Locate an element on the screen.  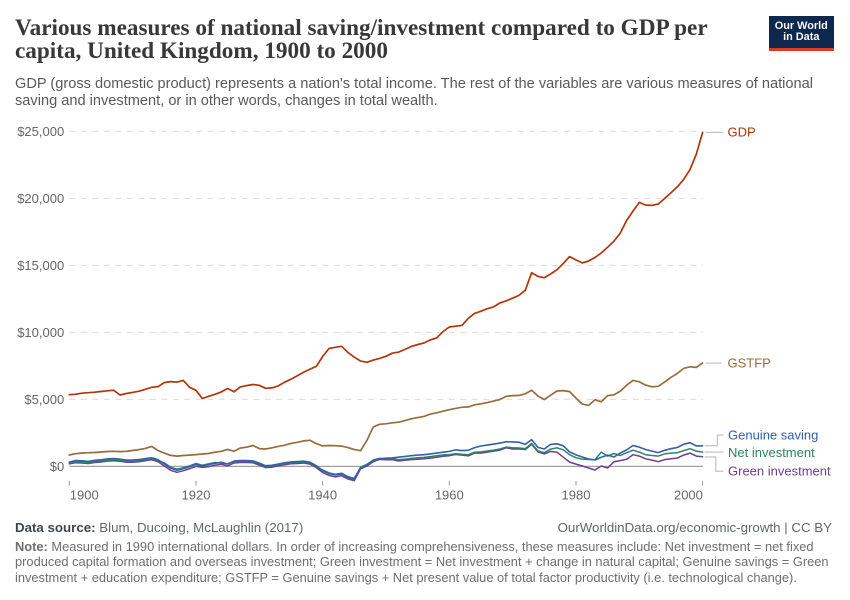
svg-text: $15,000 is located at coordinates (40, 265).